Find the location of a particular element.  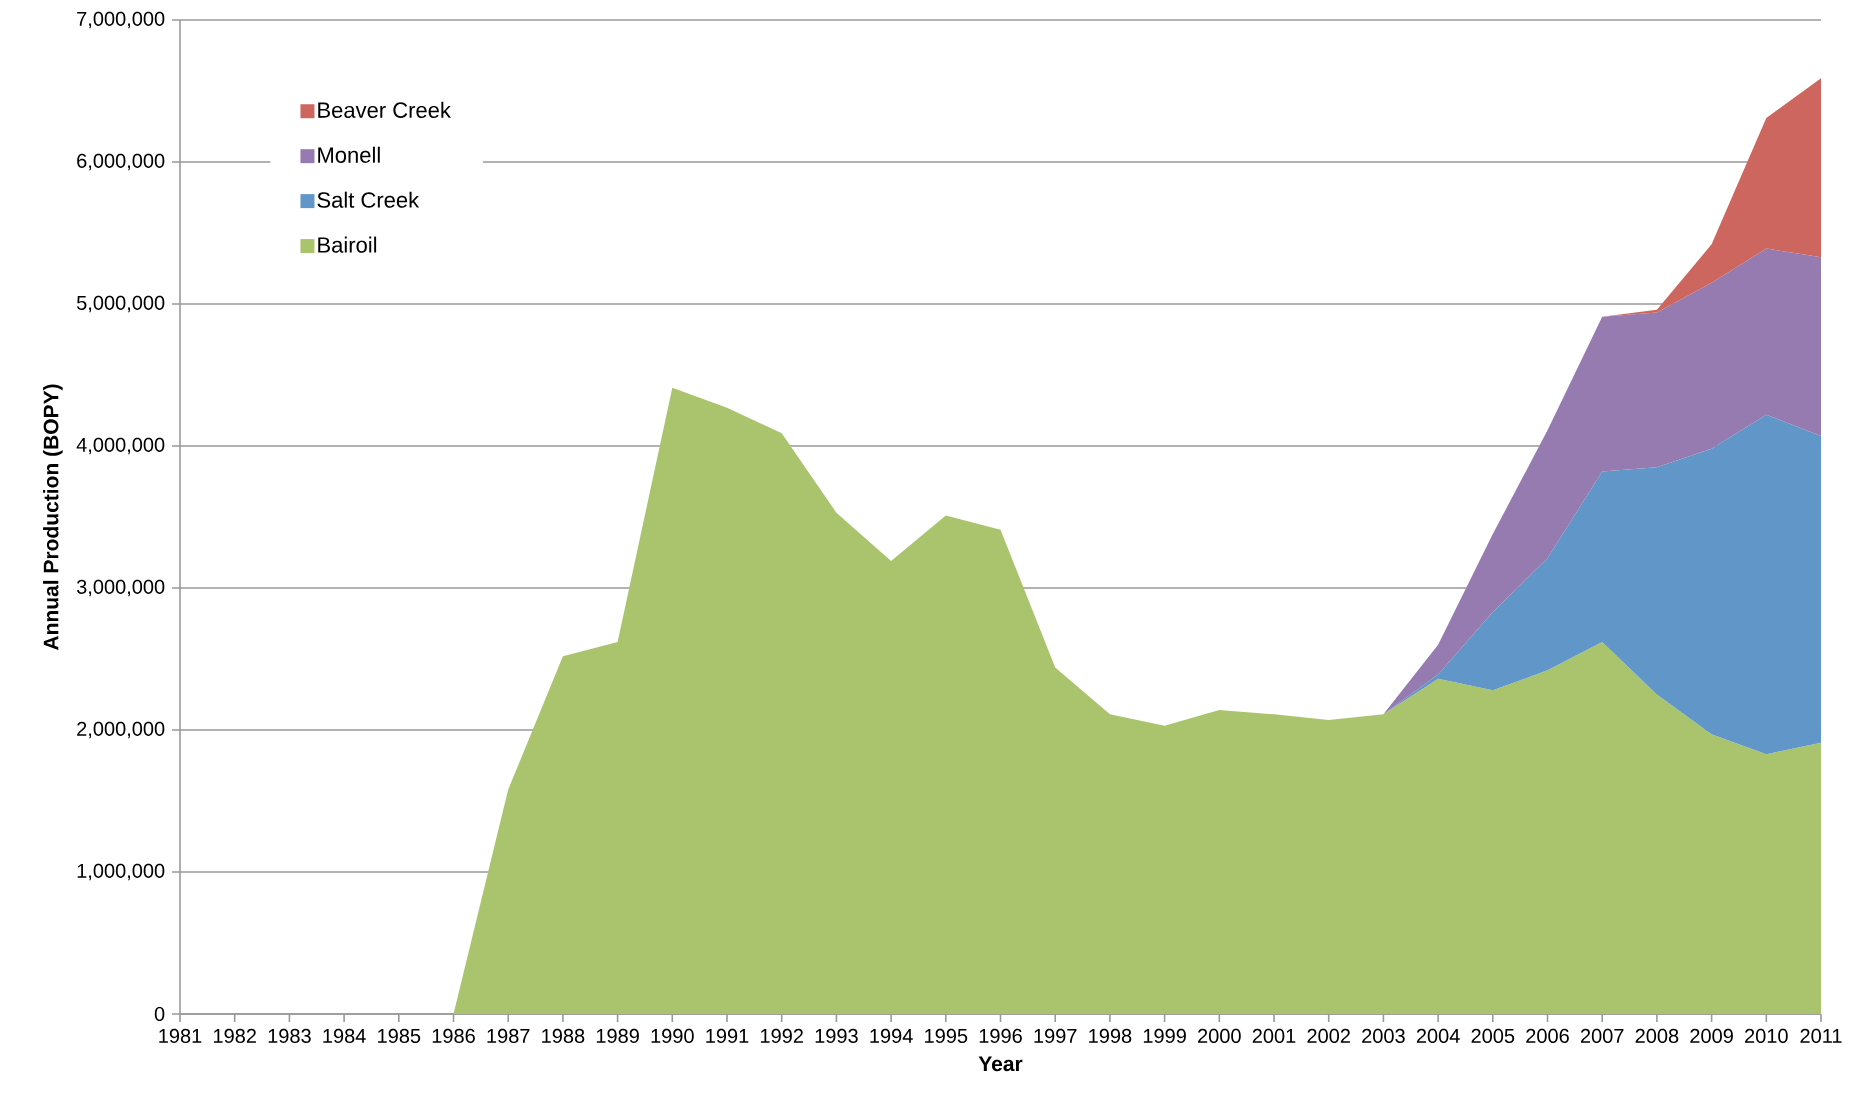

y-tick-label: 6,000,000 is located at coordinates (121, 162).